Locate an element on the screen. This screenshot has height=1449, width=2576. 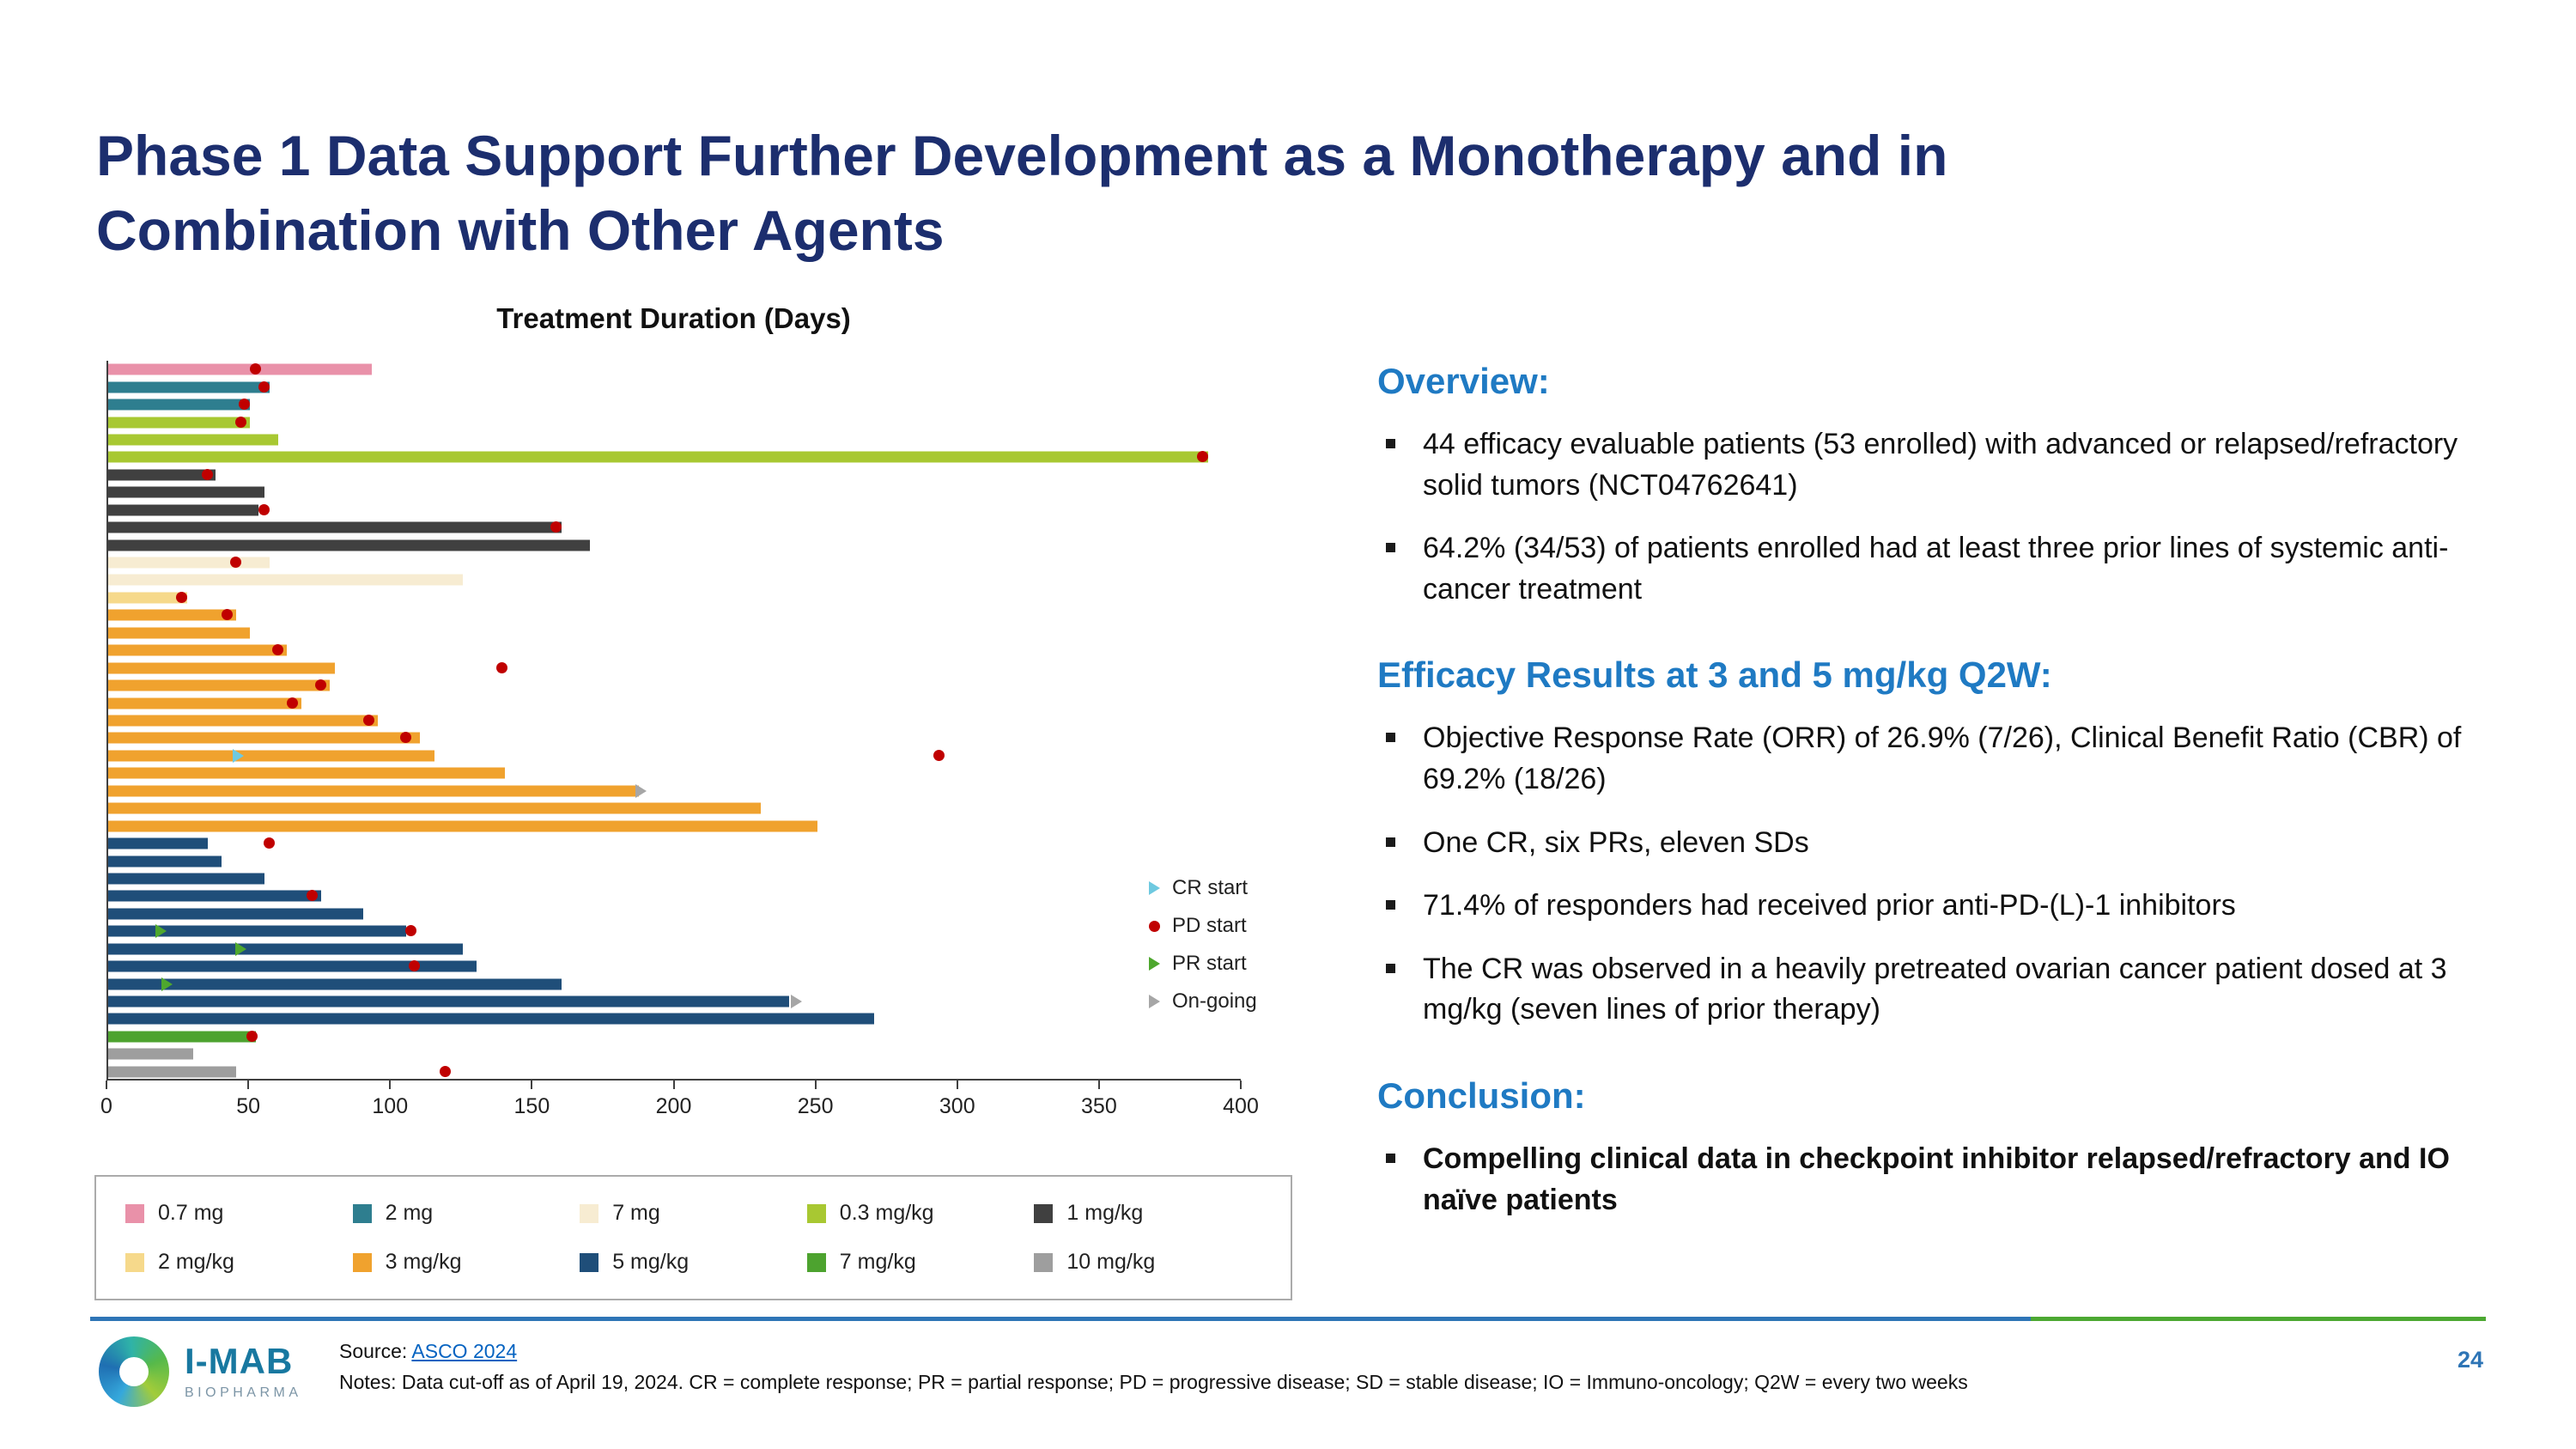
section-heading: Conclusion: is located at coordinates (1481, 1095).